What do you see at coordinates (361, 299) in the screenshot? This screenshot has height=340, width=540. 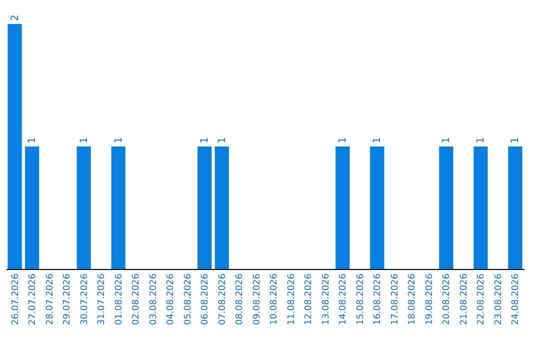 I see `x-tick-label: 15.08.2026` at bounding box center [361, 299].